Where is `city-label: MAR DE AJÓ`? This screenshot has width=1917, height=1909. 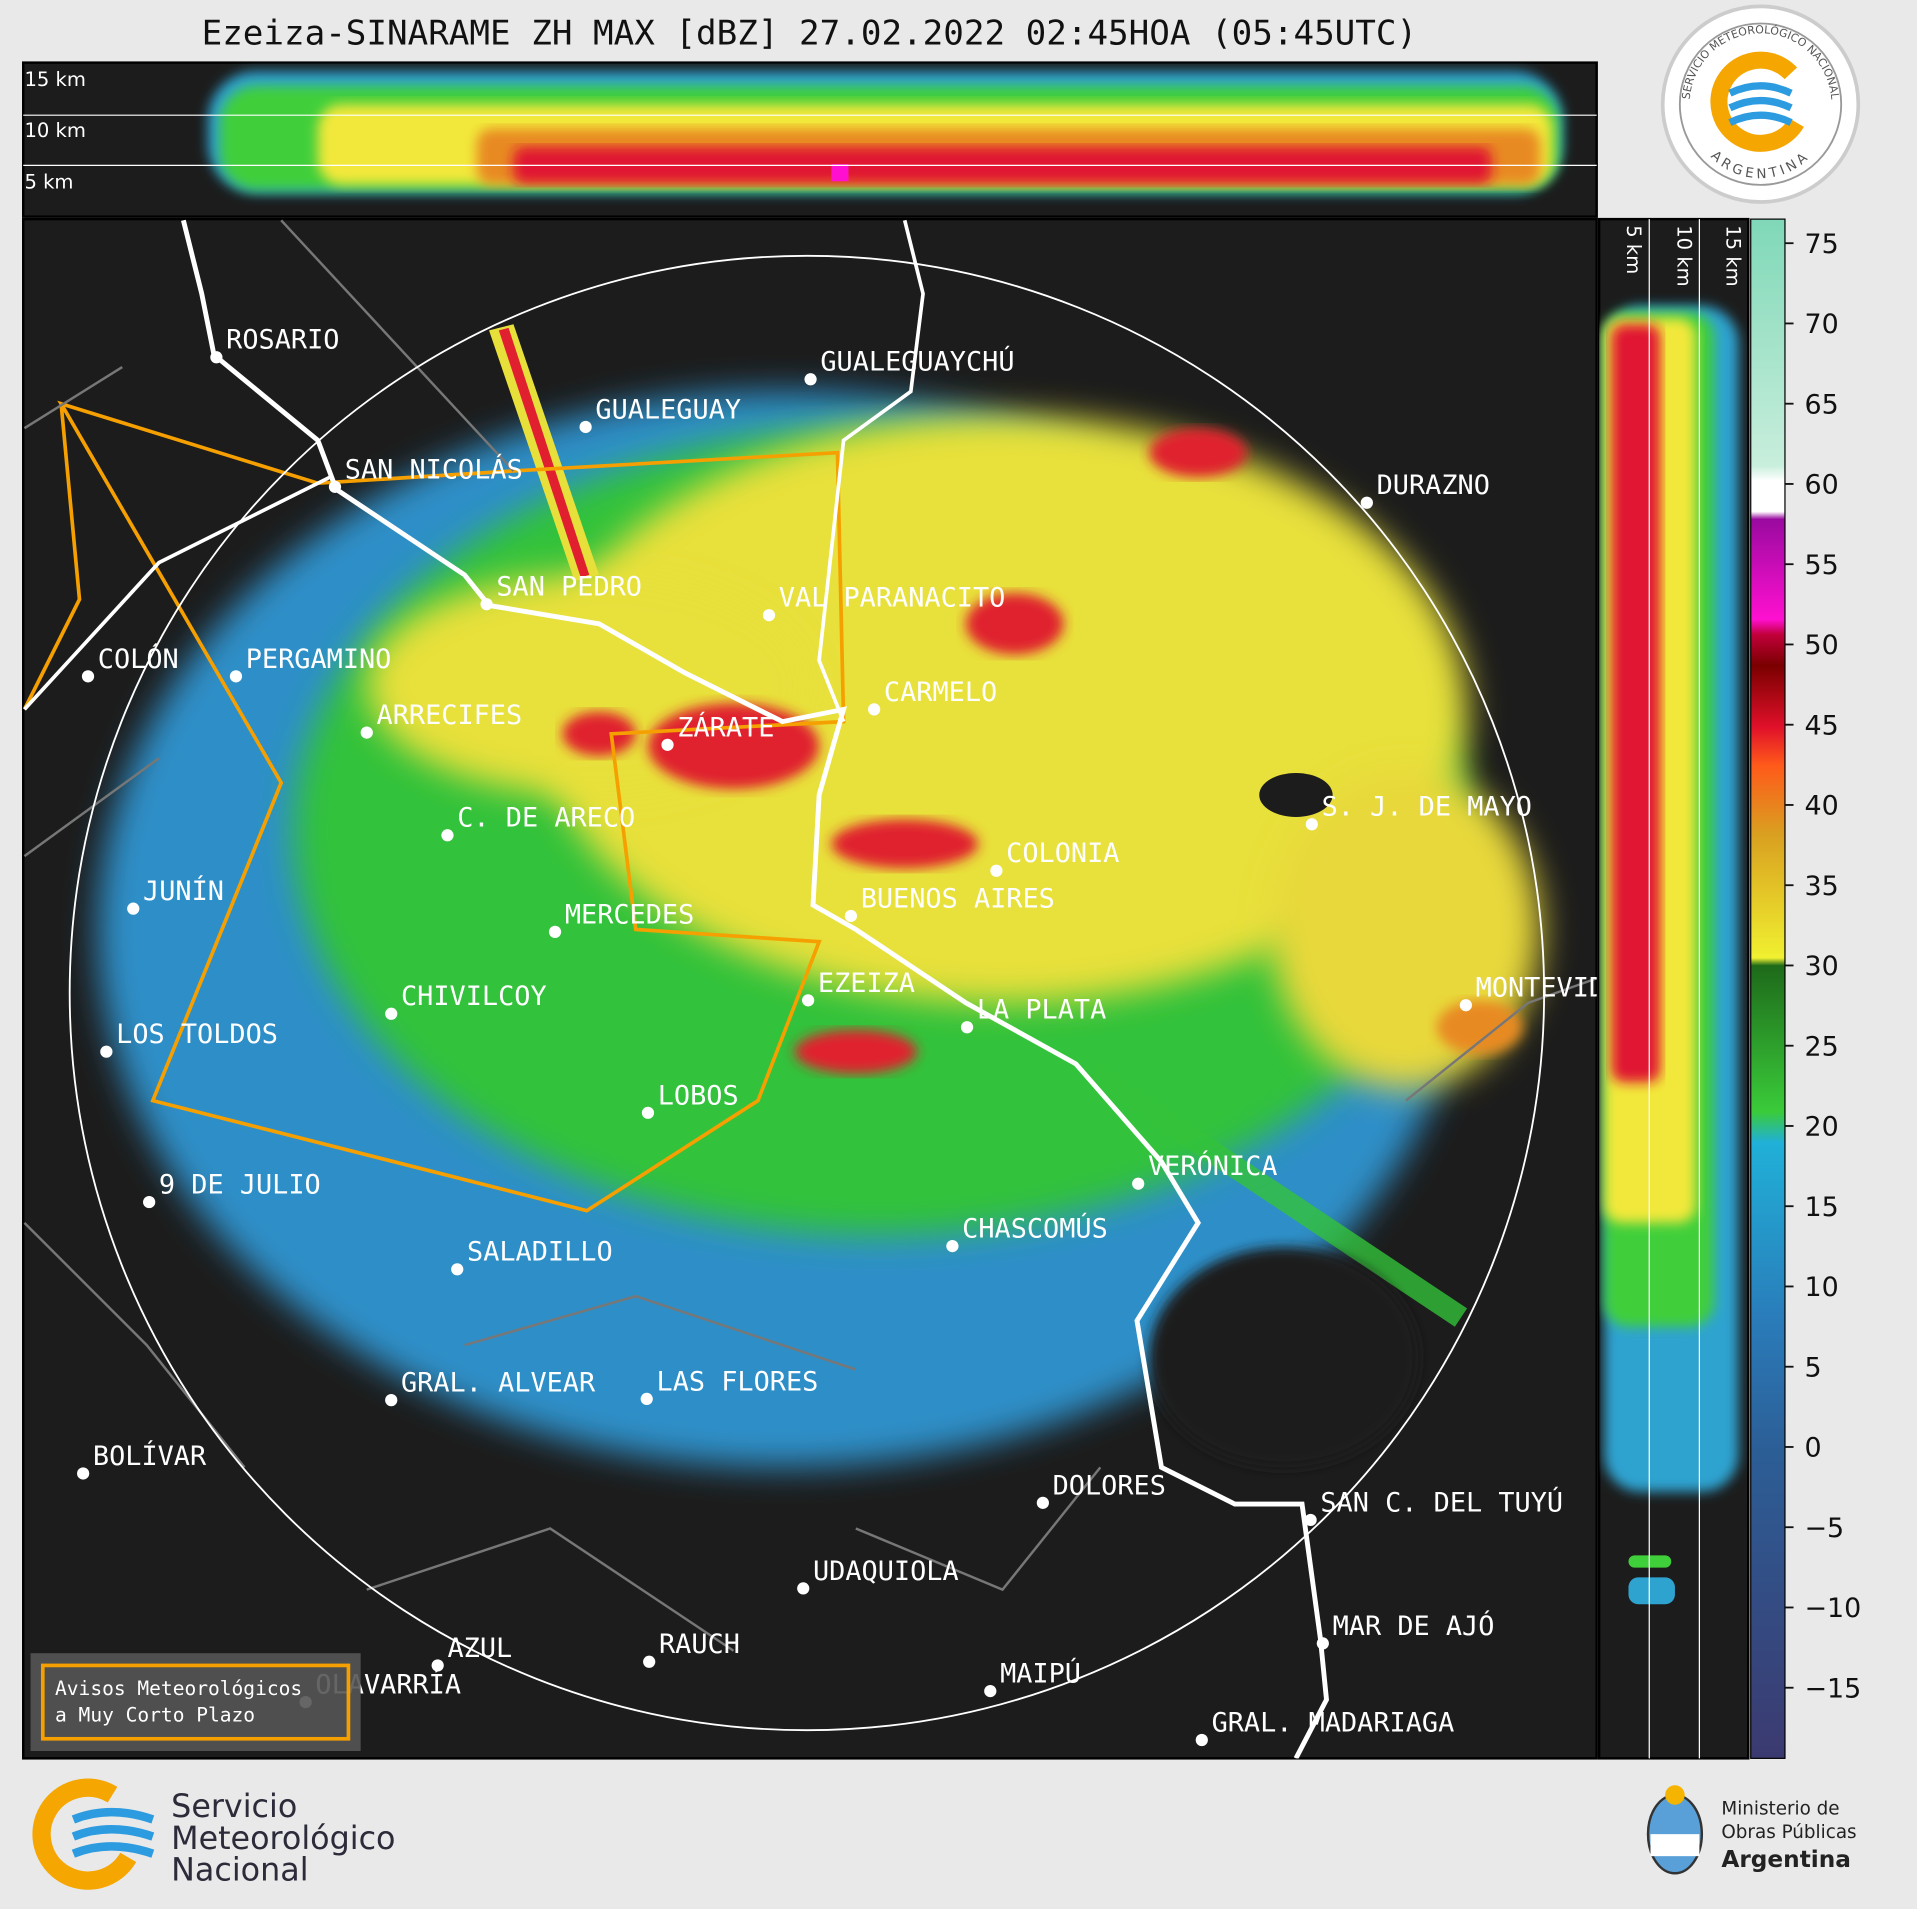 city-label: MAR DE AJÓ is located at coordinates (1414, 1626).